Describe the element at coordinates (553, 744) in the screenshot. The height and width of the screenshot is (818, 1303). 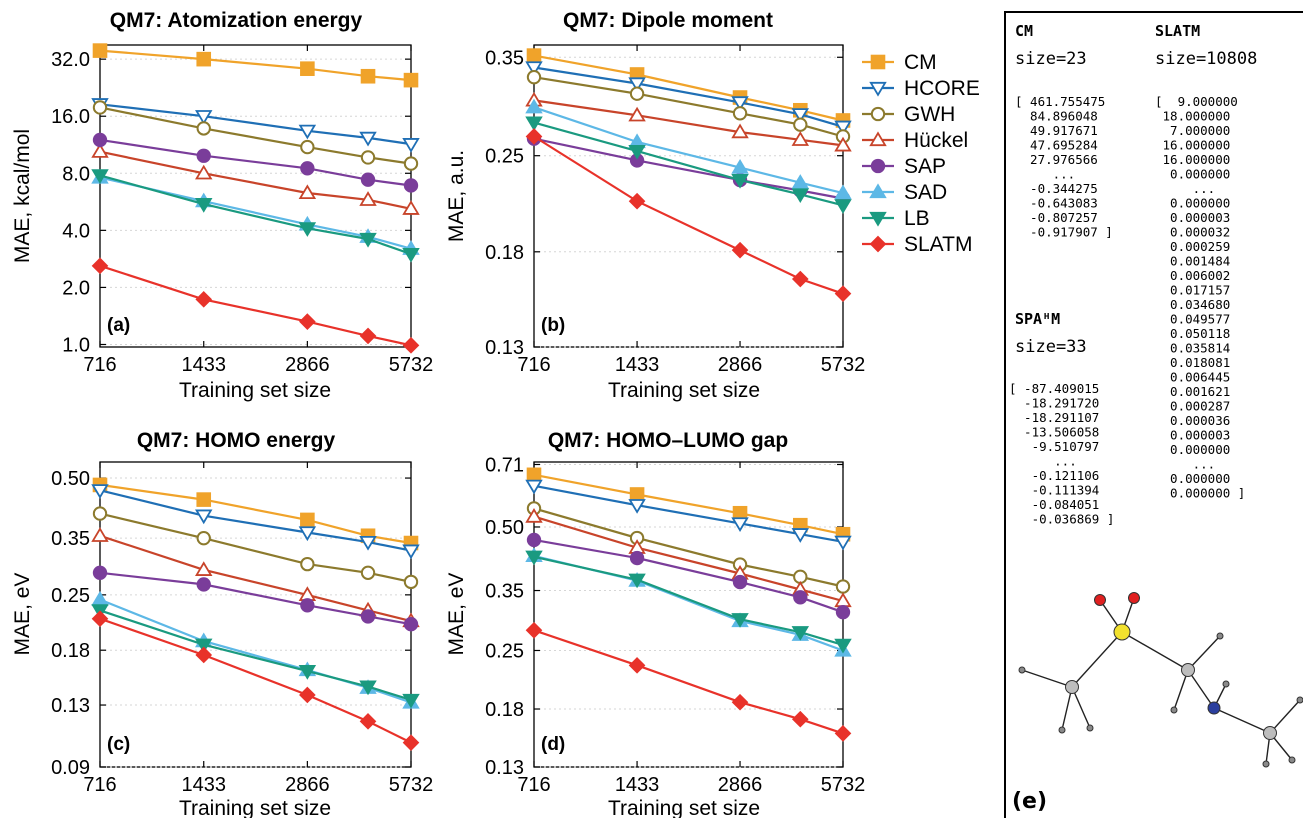
I see `panel-d-label: (d)` at that location.